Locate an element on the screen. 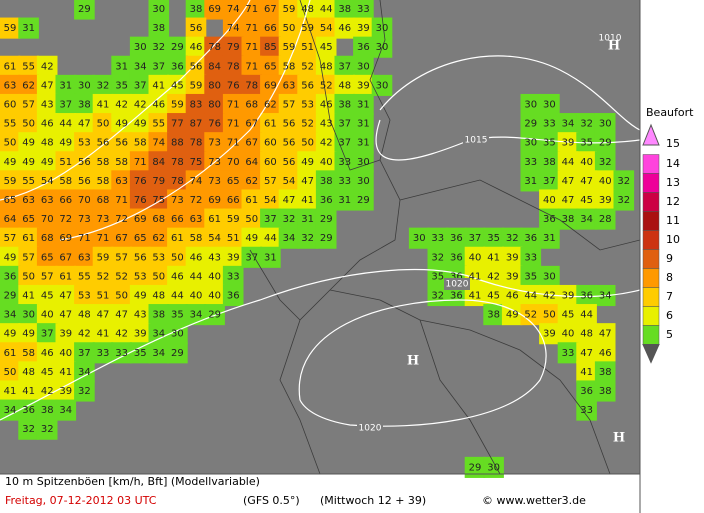 The height and width of the screenshot is (513, 704). gust-value: 72 is located at coordinates (65, 219).